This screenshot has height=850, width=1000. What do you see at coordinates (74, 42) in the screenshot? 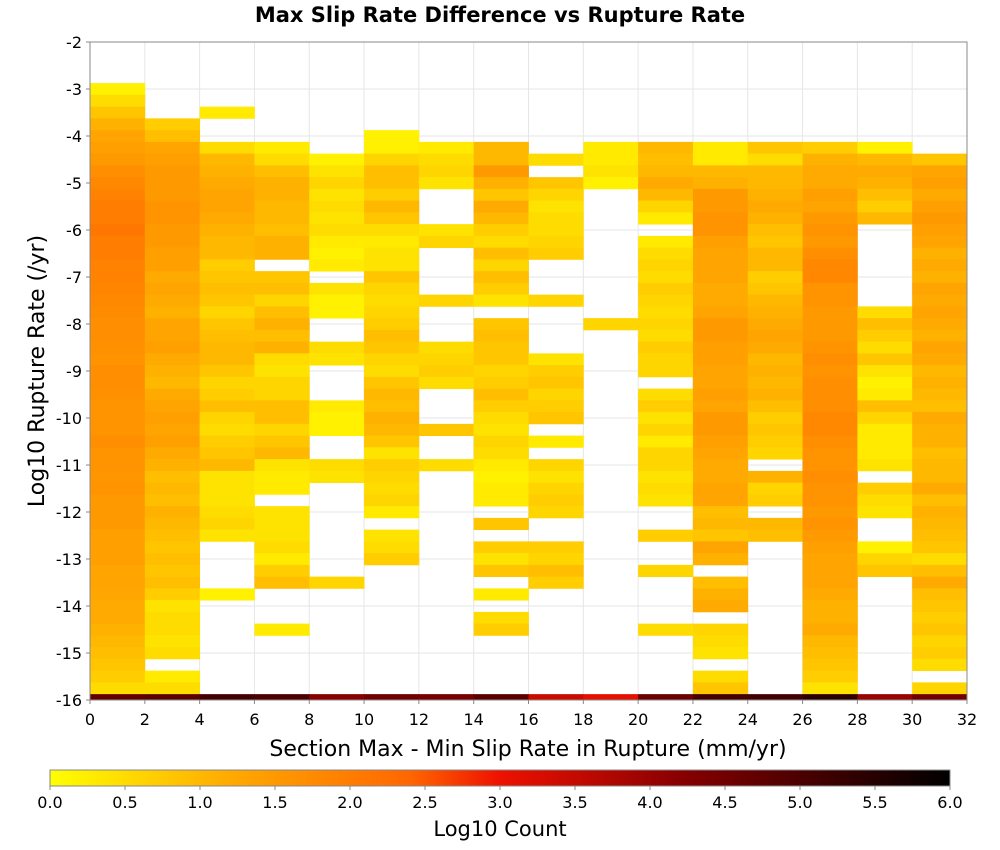
I see `y-tick-label: -2` at bounding box center [74, 42].